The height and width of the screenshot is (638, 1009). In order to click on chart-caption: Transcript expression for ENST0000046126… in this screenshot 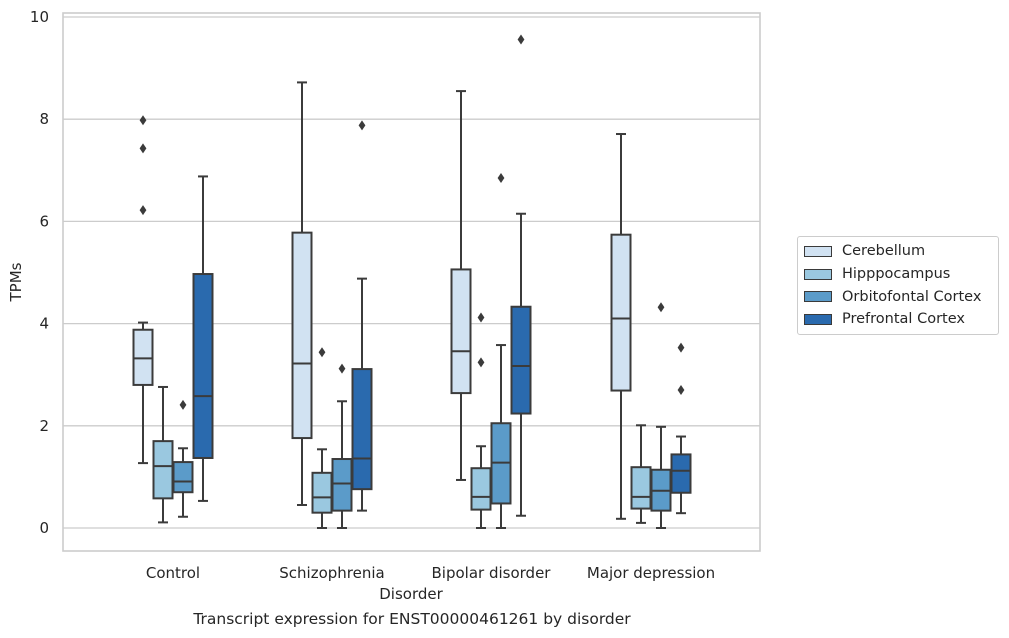, I will do `click(412, 619)`.